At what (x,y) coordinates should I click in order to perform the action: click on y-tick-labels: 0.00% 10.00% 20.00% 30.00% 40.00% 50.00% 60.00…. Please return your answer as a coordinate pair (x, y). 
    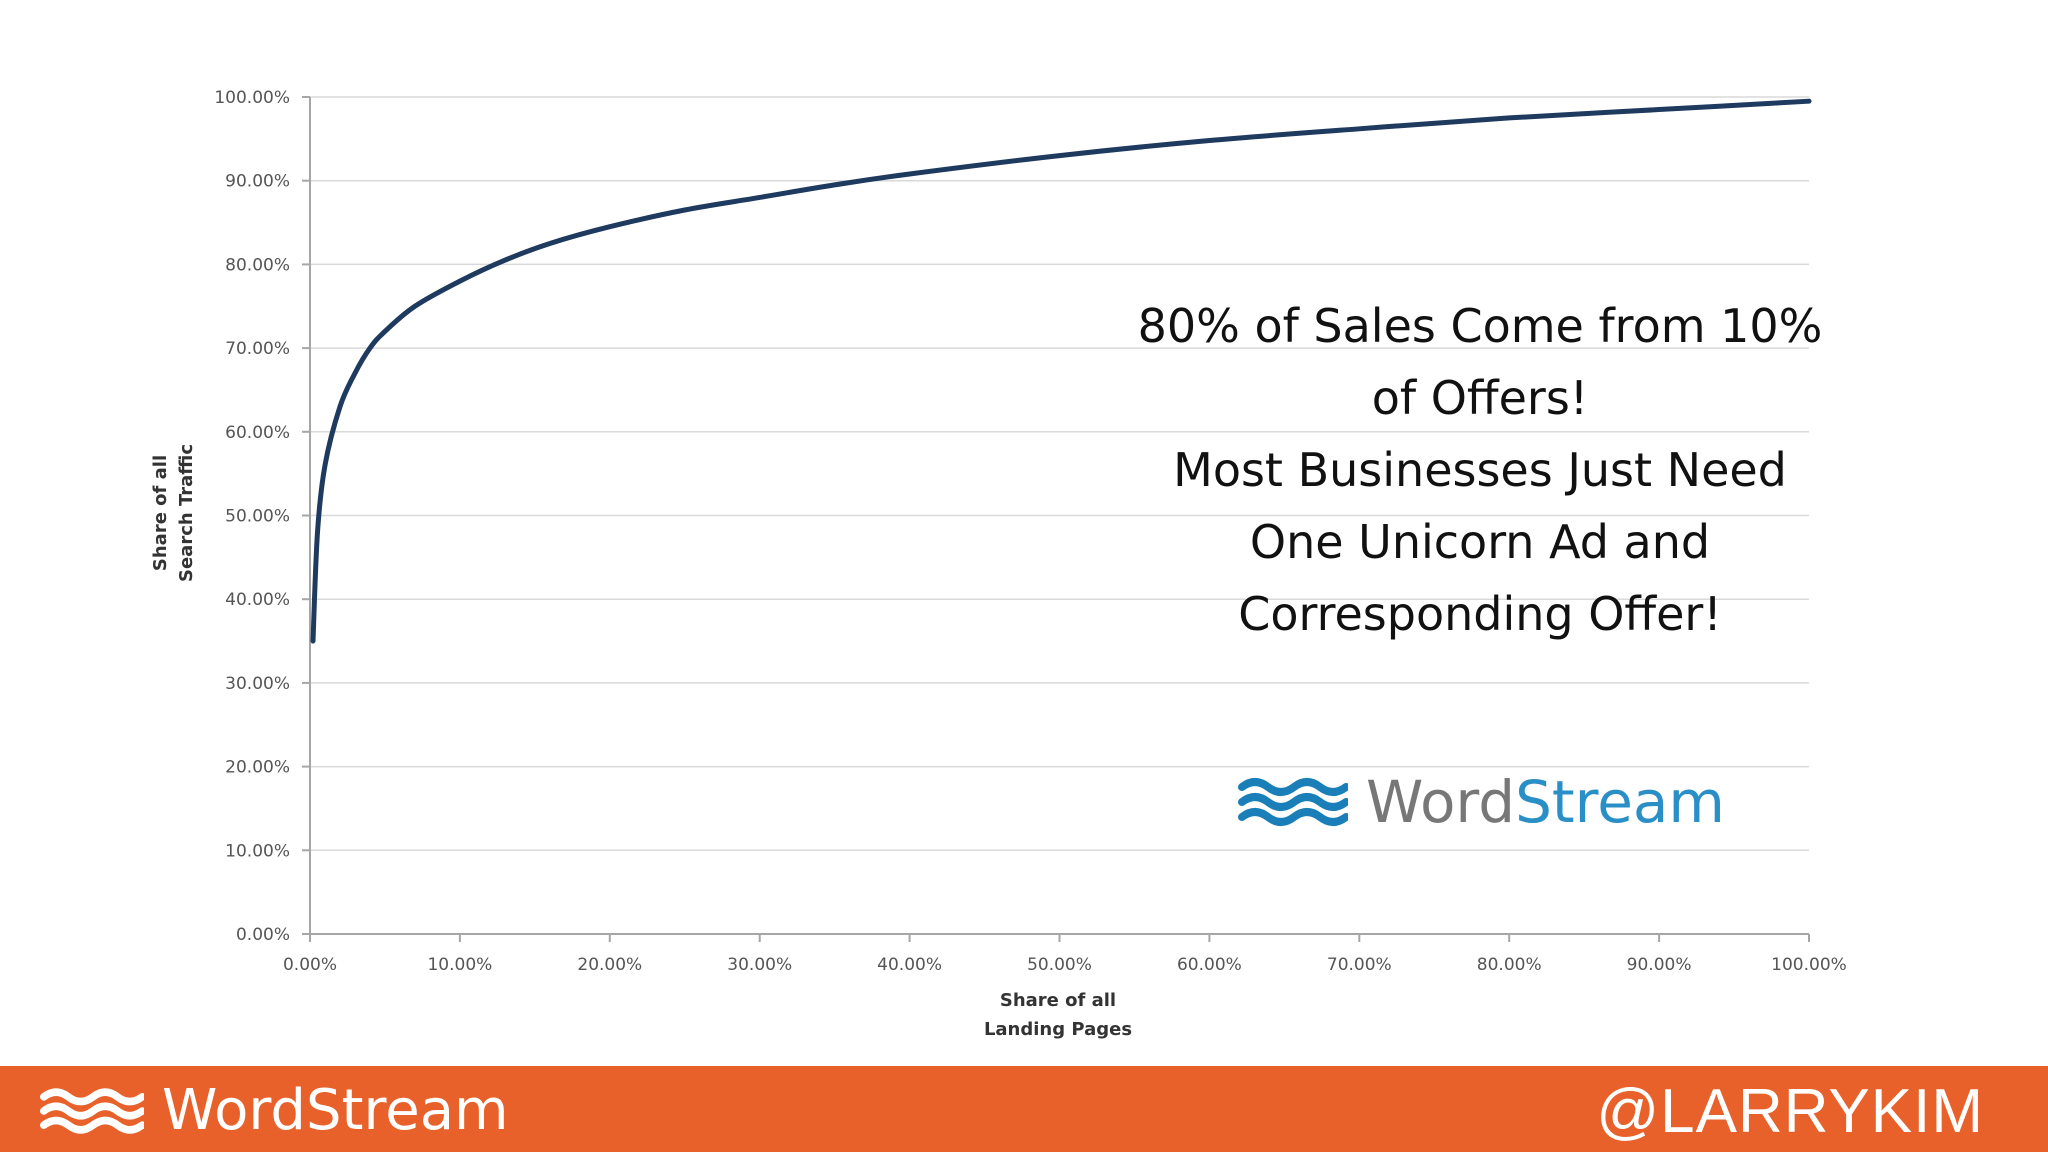
    Looking at the image, I should click on (252, 516).